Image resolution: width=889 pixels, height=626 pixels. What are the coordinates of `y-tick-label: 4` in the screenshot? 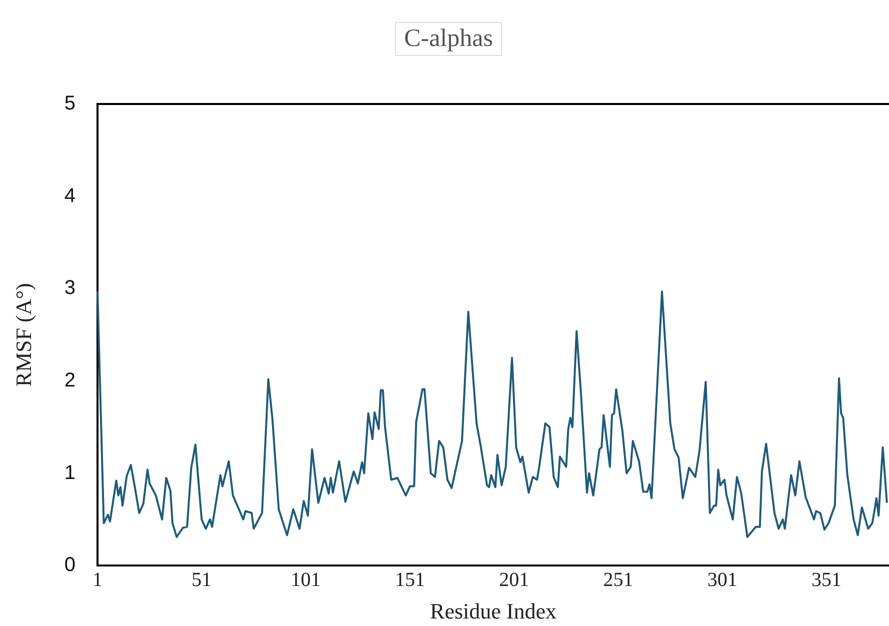 It's located at (70, 195).